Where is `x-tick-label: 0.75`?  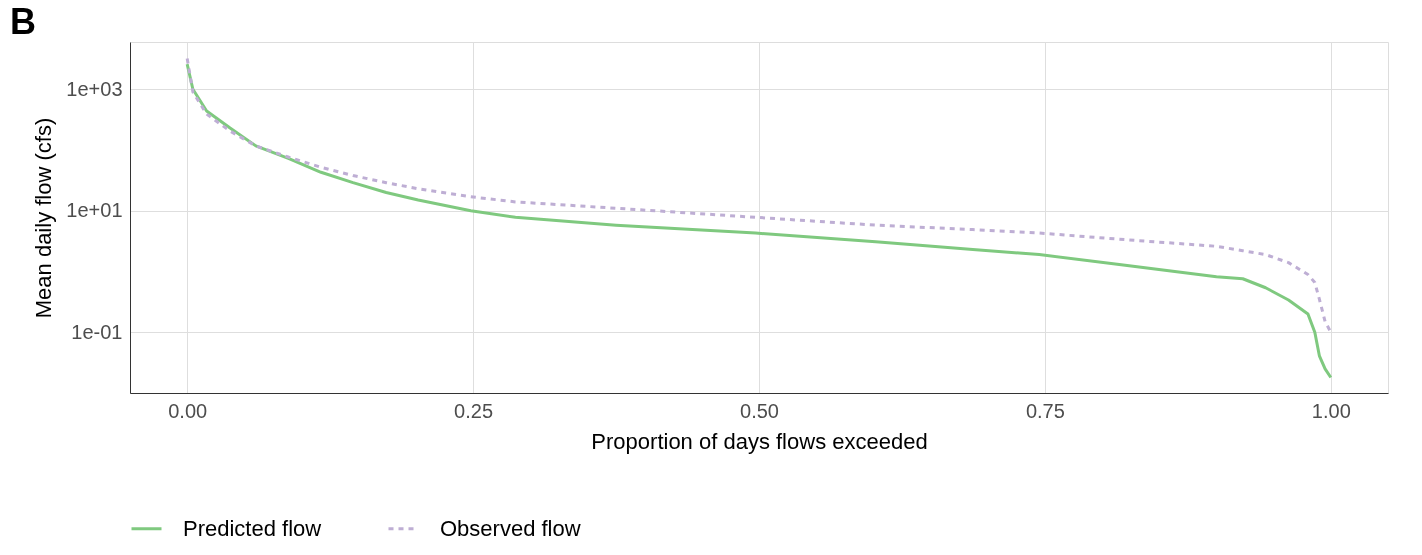 x-tick-label: 0.75 is located at coordinates (1045, 410).